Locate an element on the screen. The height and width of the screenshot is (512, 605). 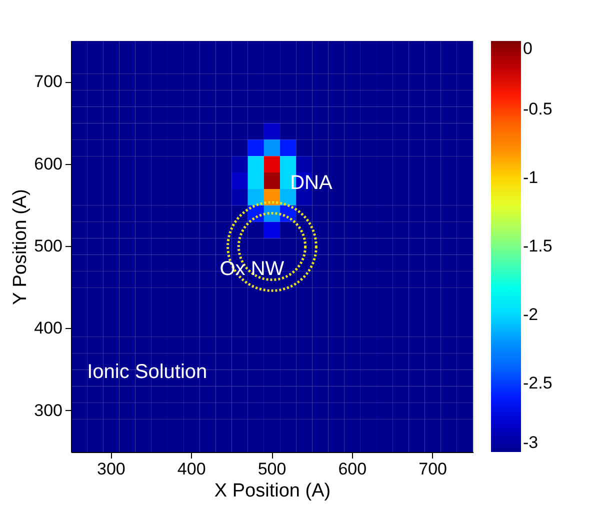
color-bar-label: -1.5 is located at coordinates (537, 246).